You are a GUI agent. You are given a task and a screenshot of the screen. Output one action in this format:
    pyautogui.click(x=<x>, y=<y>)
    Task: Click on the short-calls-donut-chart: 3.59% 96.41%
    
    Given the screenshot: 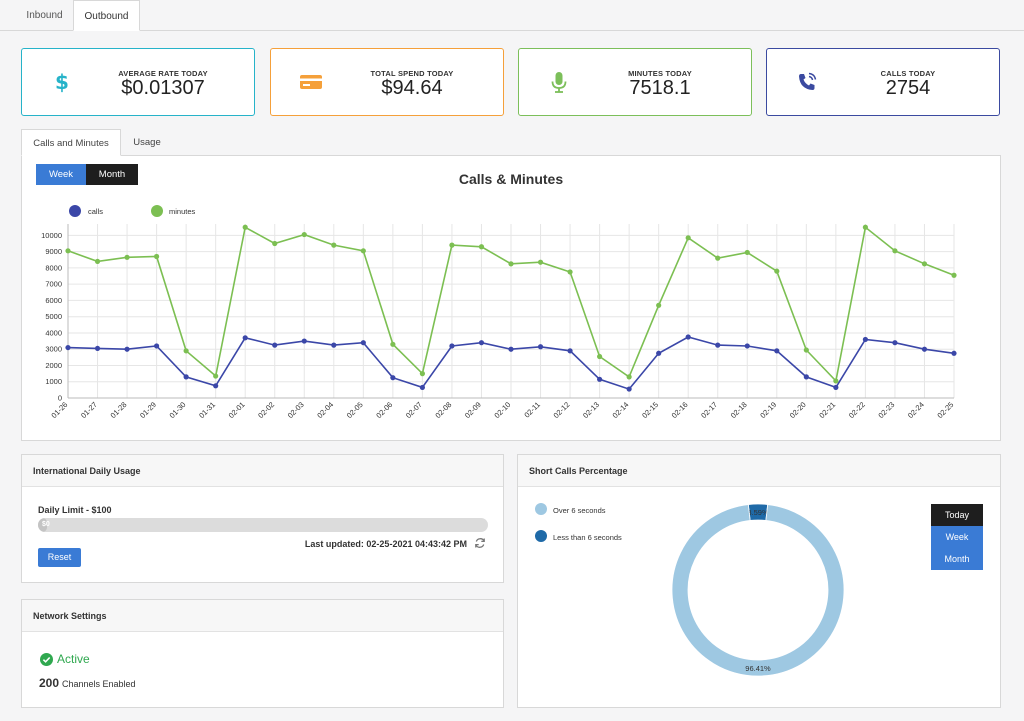 What is the action you would take?
    pyautogui.click(x=758, y=590)
    